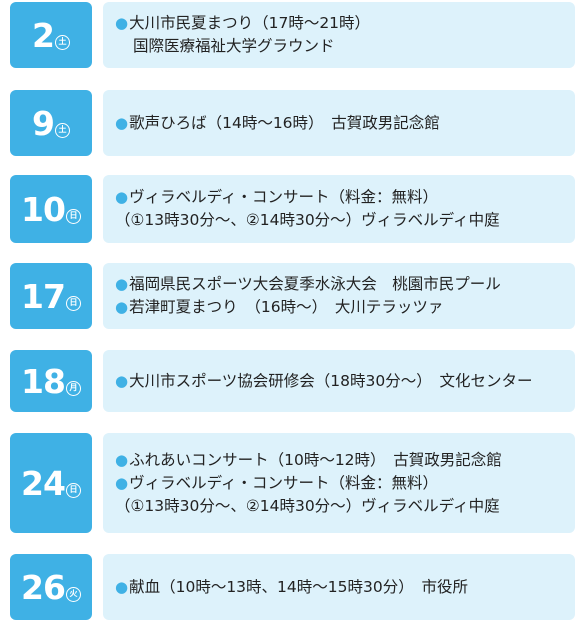 The image size is (587, 632). What do you see at coordinates (43, 296) in the screenshot?
I see `day-number: 17` at bounding box center [43, 296].